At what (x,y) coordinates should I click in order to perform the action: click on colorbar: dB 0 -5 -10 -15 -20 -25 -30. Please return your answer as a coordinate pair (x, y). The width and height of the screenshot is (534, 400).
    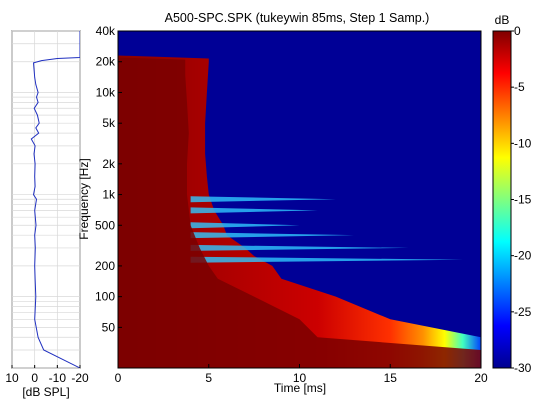
    Looking at the image, I should click on (512, 194).